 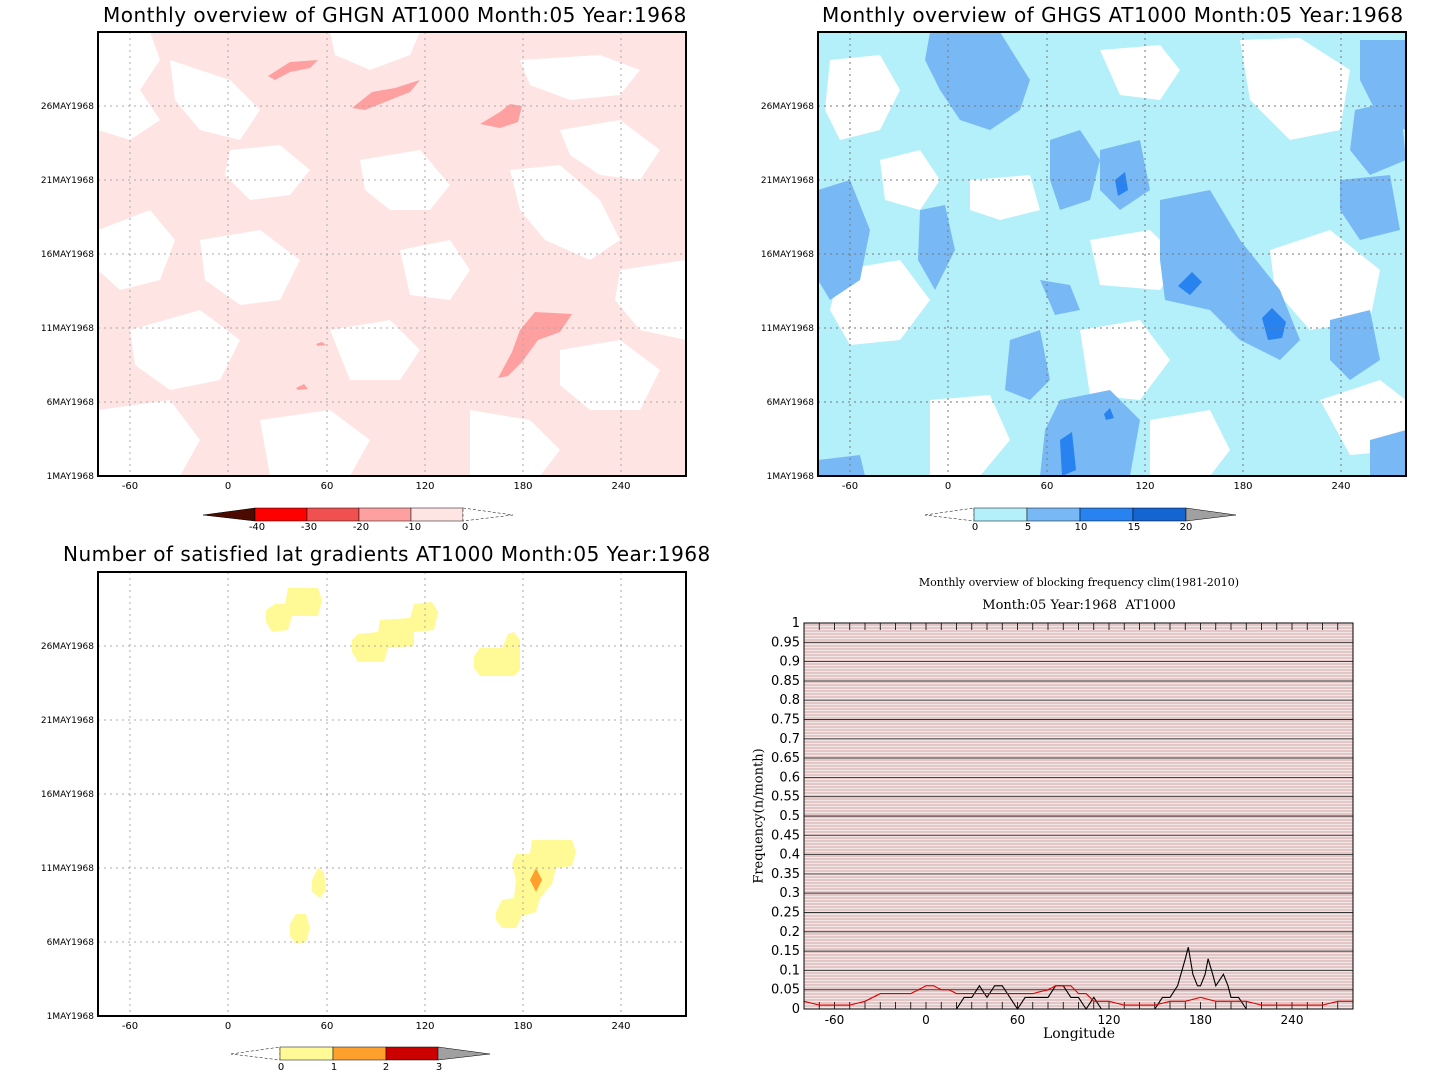 I want to click on ghgn-colorbar-label: -10, so click(x=413, y=527).